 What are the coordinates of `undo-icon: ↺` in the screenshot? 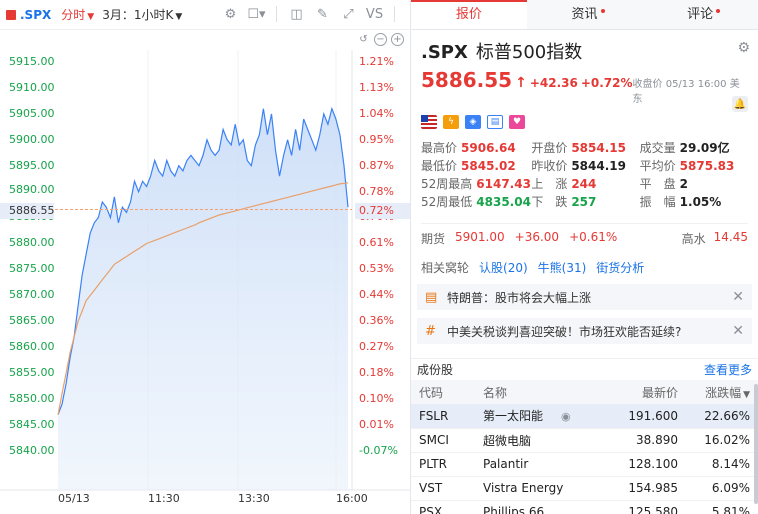 It's located at (363, 39).